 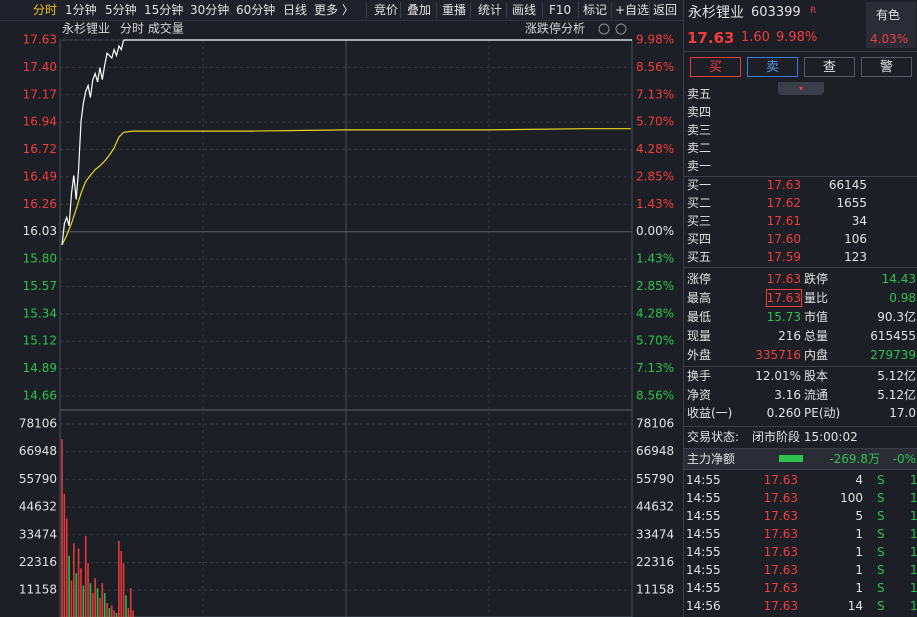 I want to click on tool-button: 返回, so click(x=665, y=10).